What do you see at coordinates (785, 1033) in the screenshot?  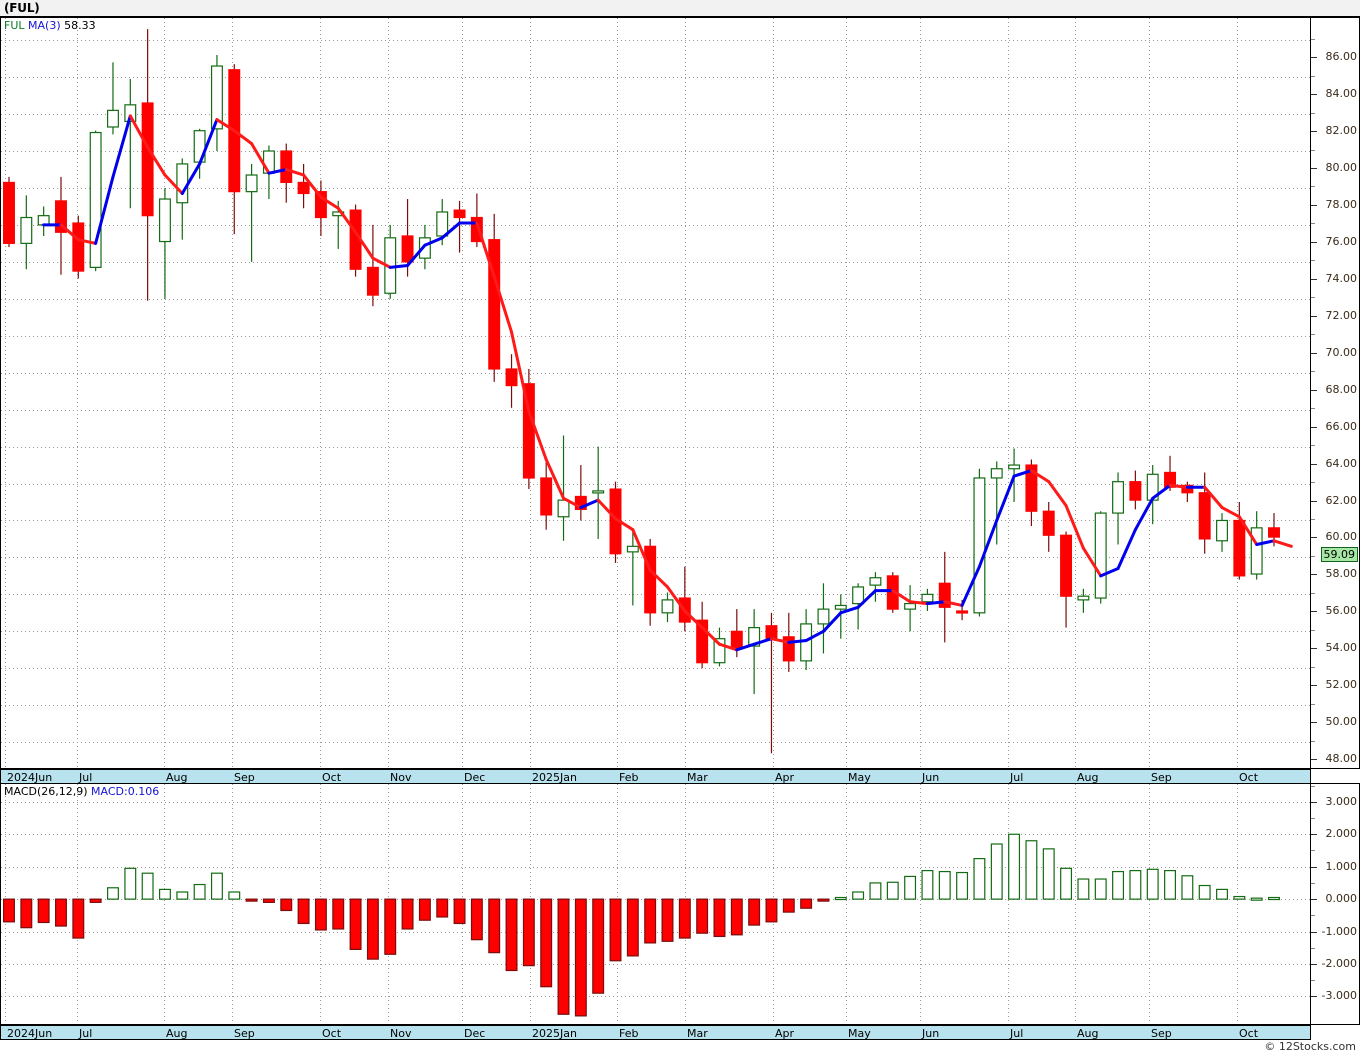 I see `date-axis-macd-tick-label: Apr` at bounding box center [785, 1033].